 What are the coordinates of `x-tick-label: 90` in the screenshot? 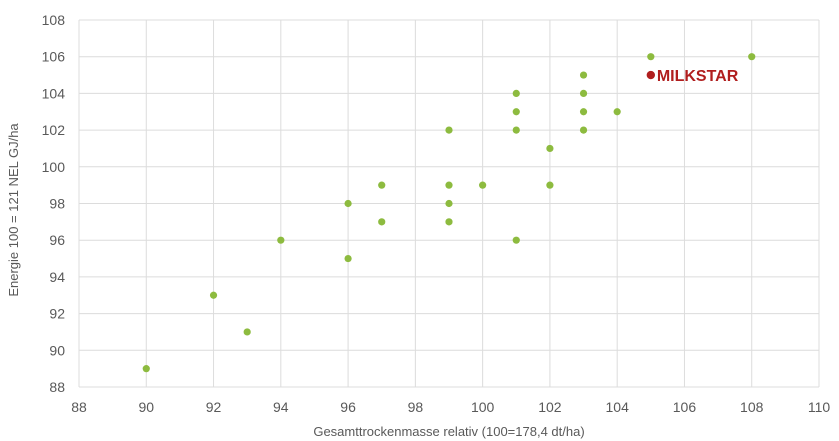 It's located at (146, 407).